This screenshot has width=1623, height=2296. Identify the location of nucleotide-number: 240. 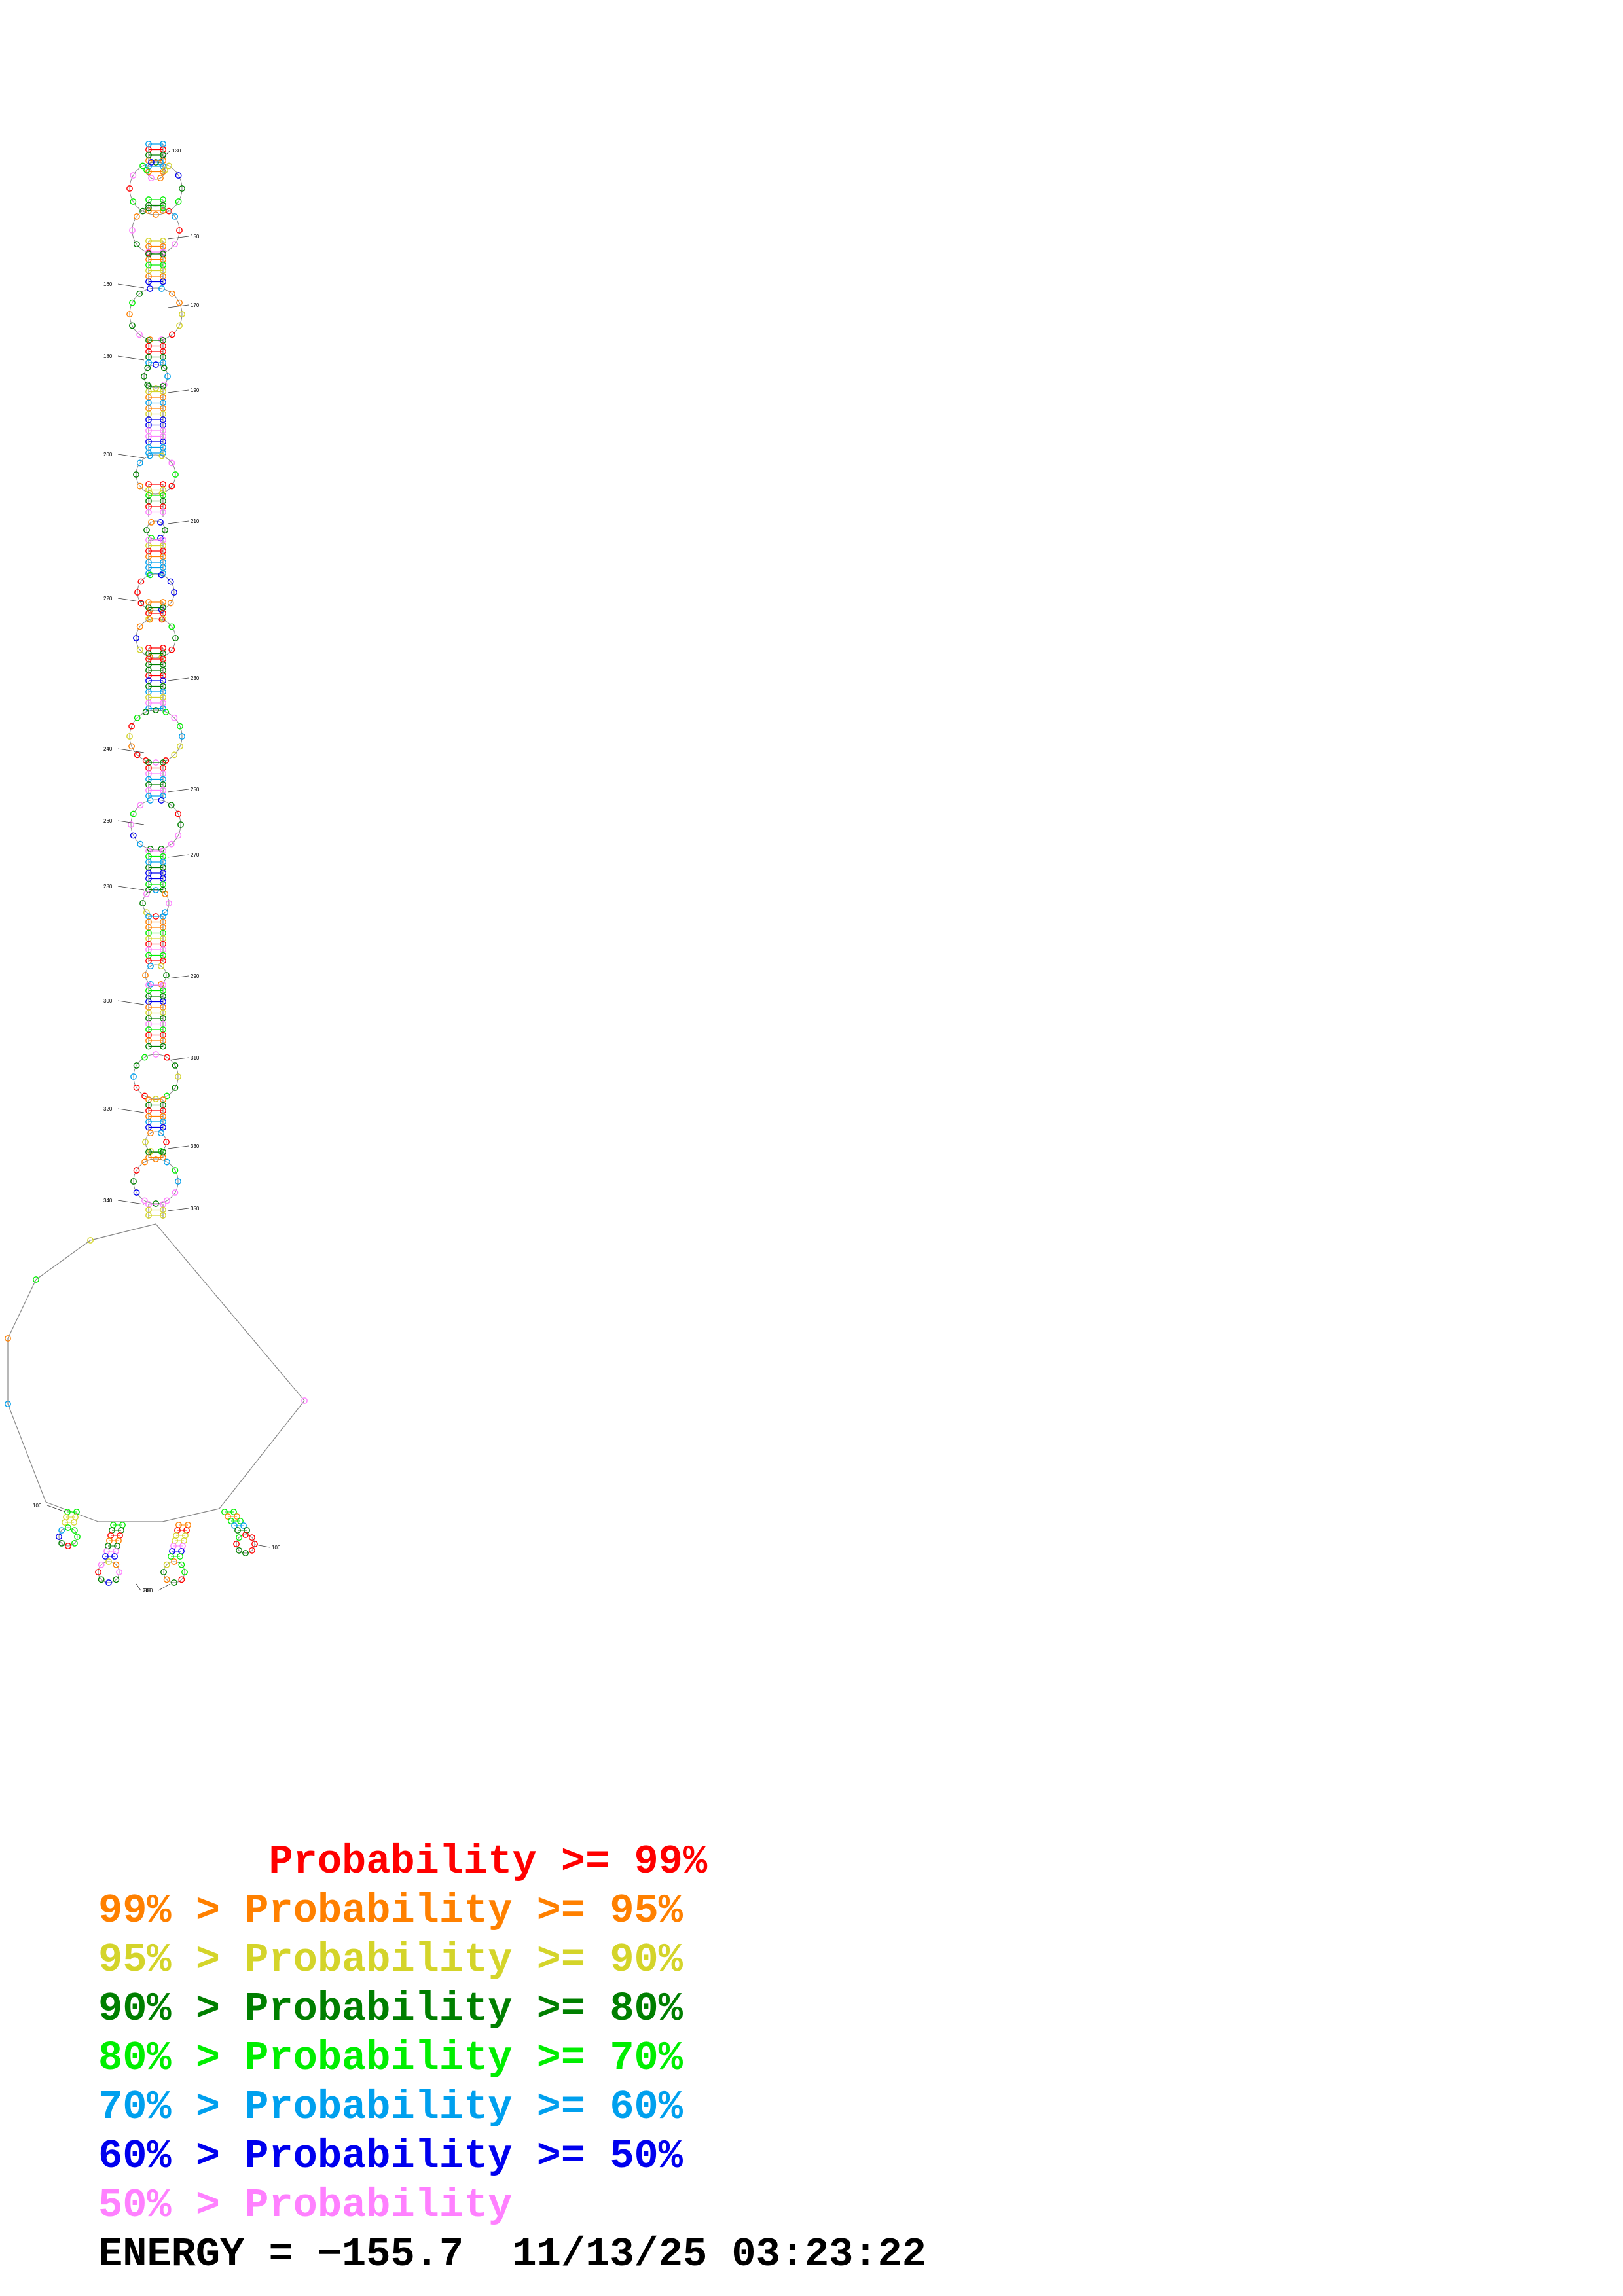
(108, 749).